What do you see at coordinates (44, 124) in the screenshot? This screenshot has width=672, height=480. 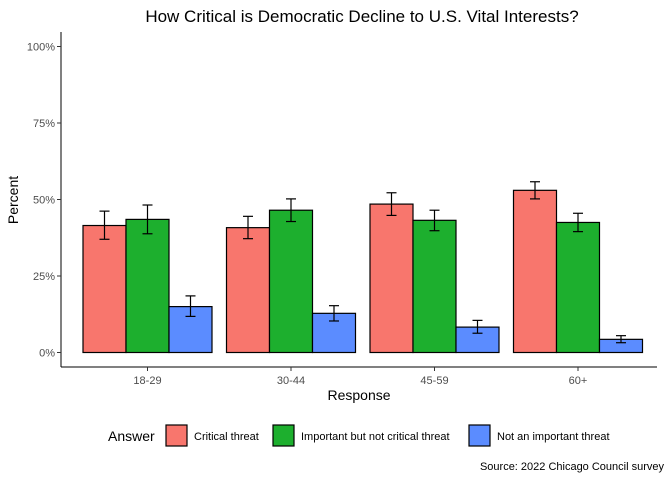 I see `y-tick-label: 75%` at bounding box center [44, 124].